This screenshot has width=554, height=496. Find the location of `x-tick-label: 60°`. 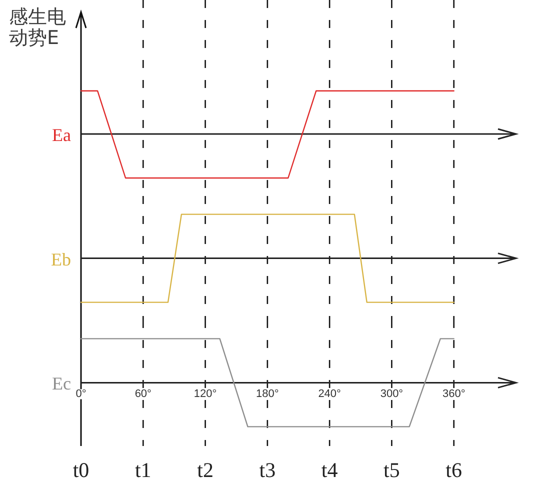

x-tick-label: 60° is located at coordinates (143, 394).